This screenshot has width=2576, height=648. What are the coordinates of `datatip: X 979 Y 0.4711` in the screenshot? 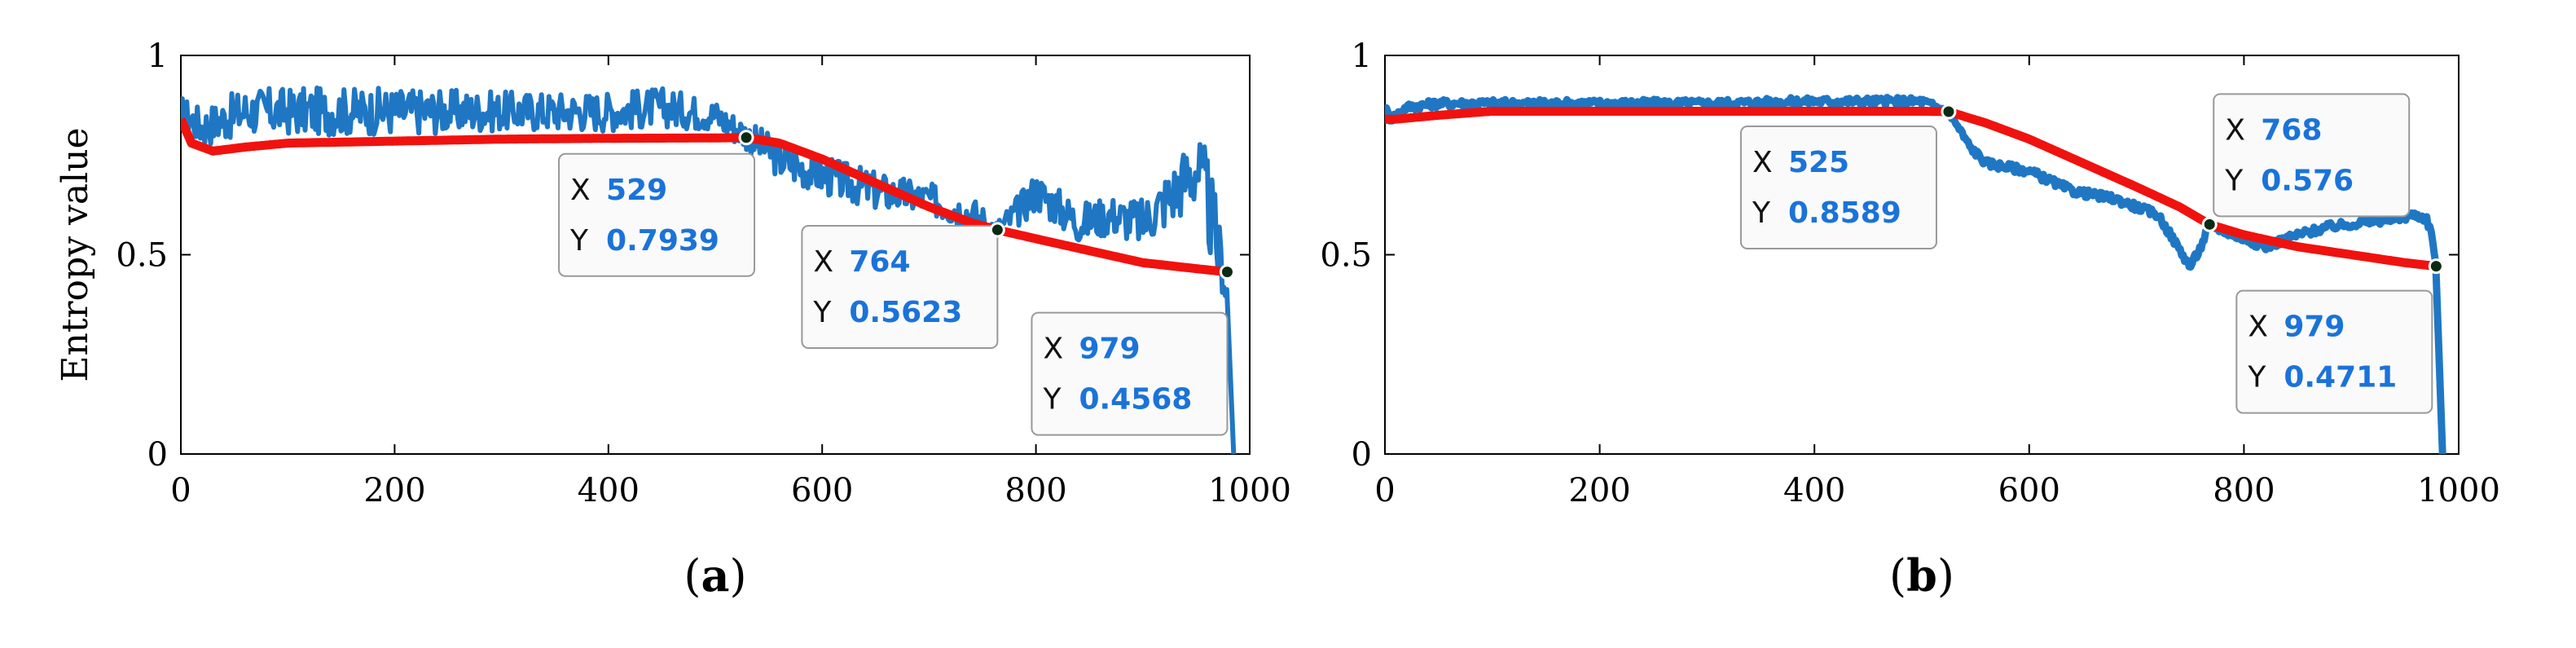 It's located at (2339, 336).